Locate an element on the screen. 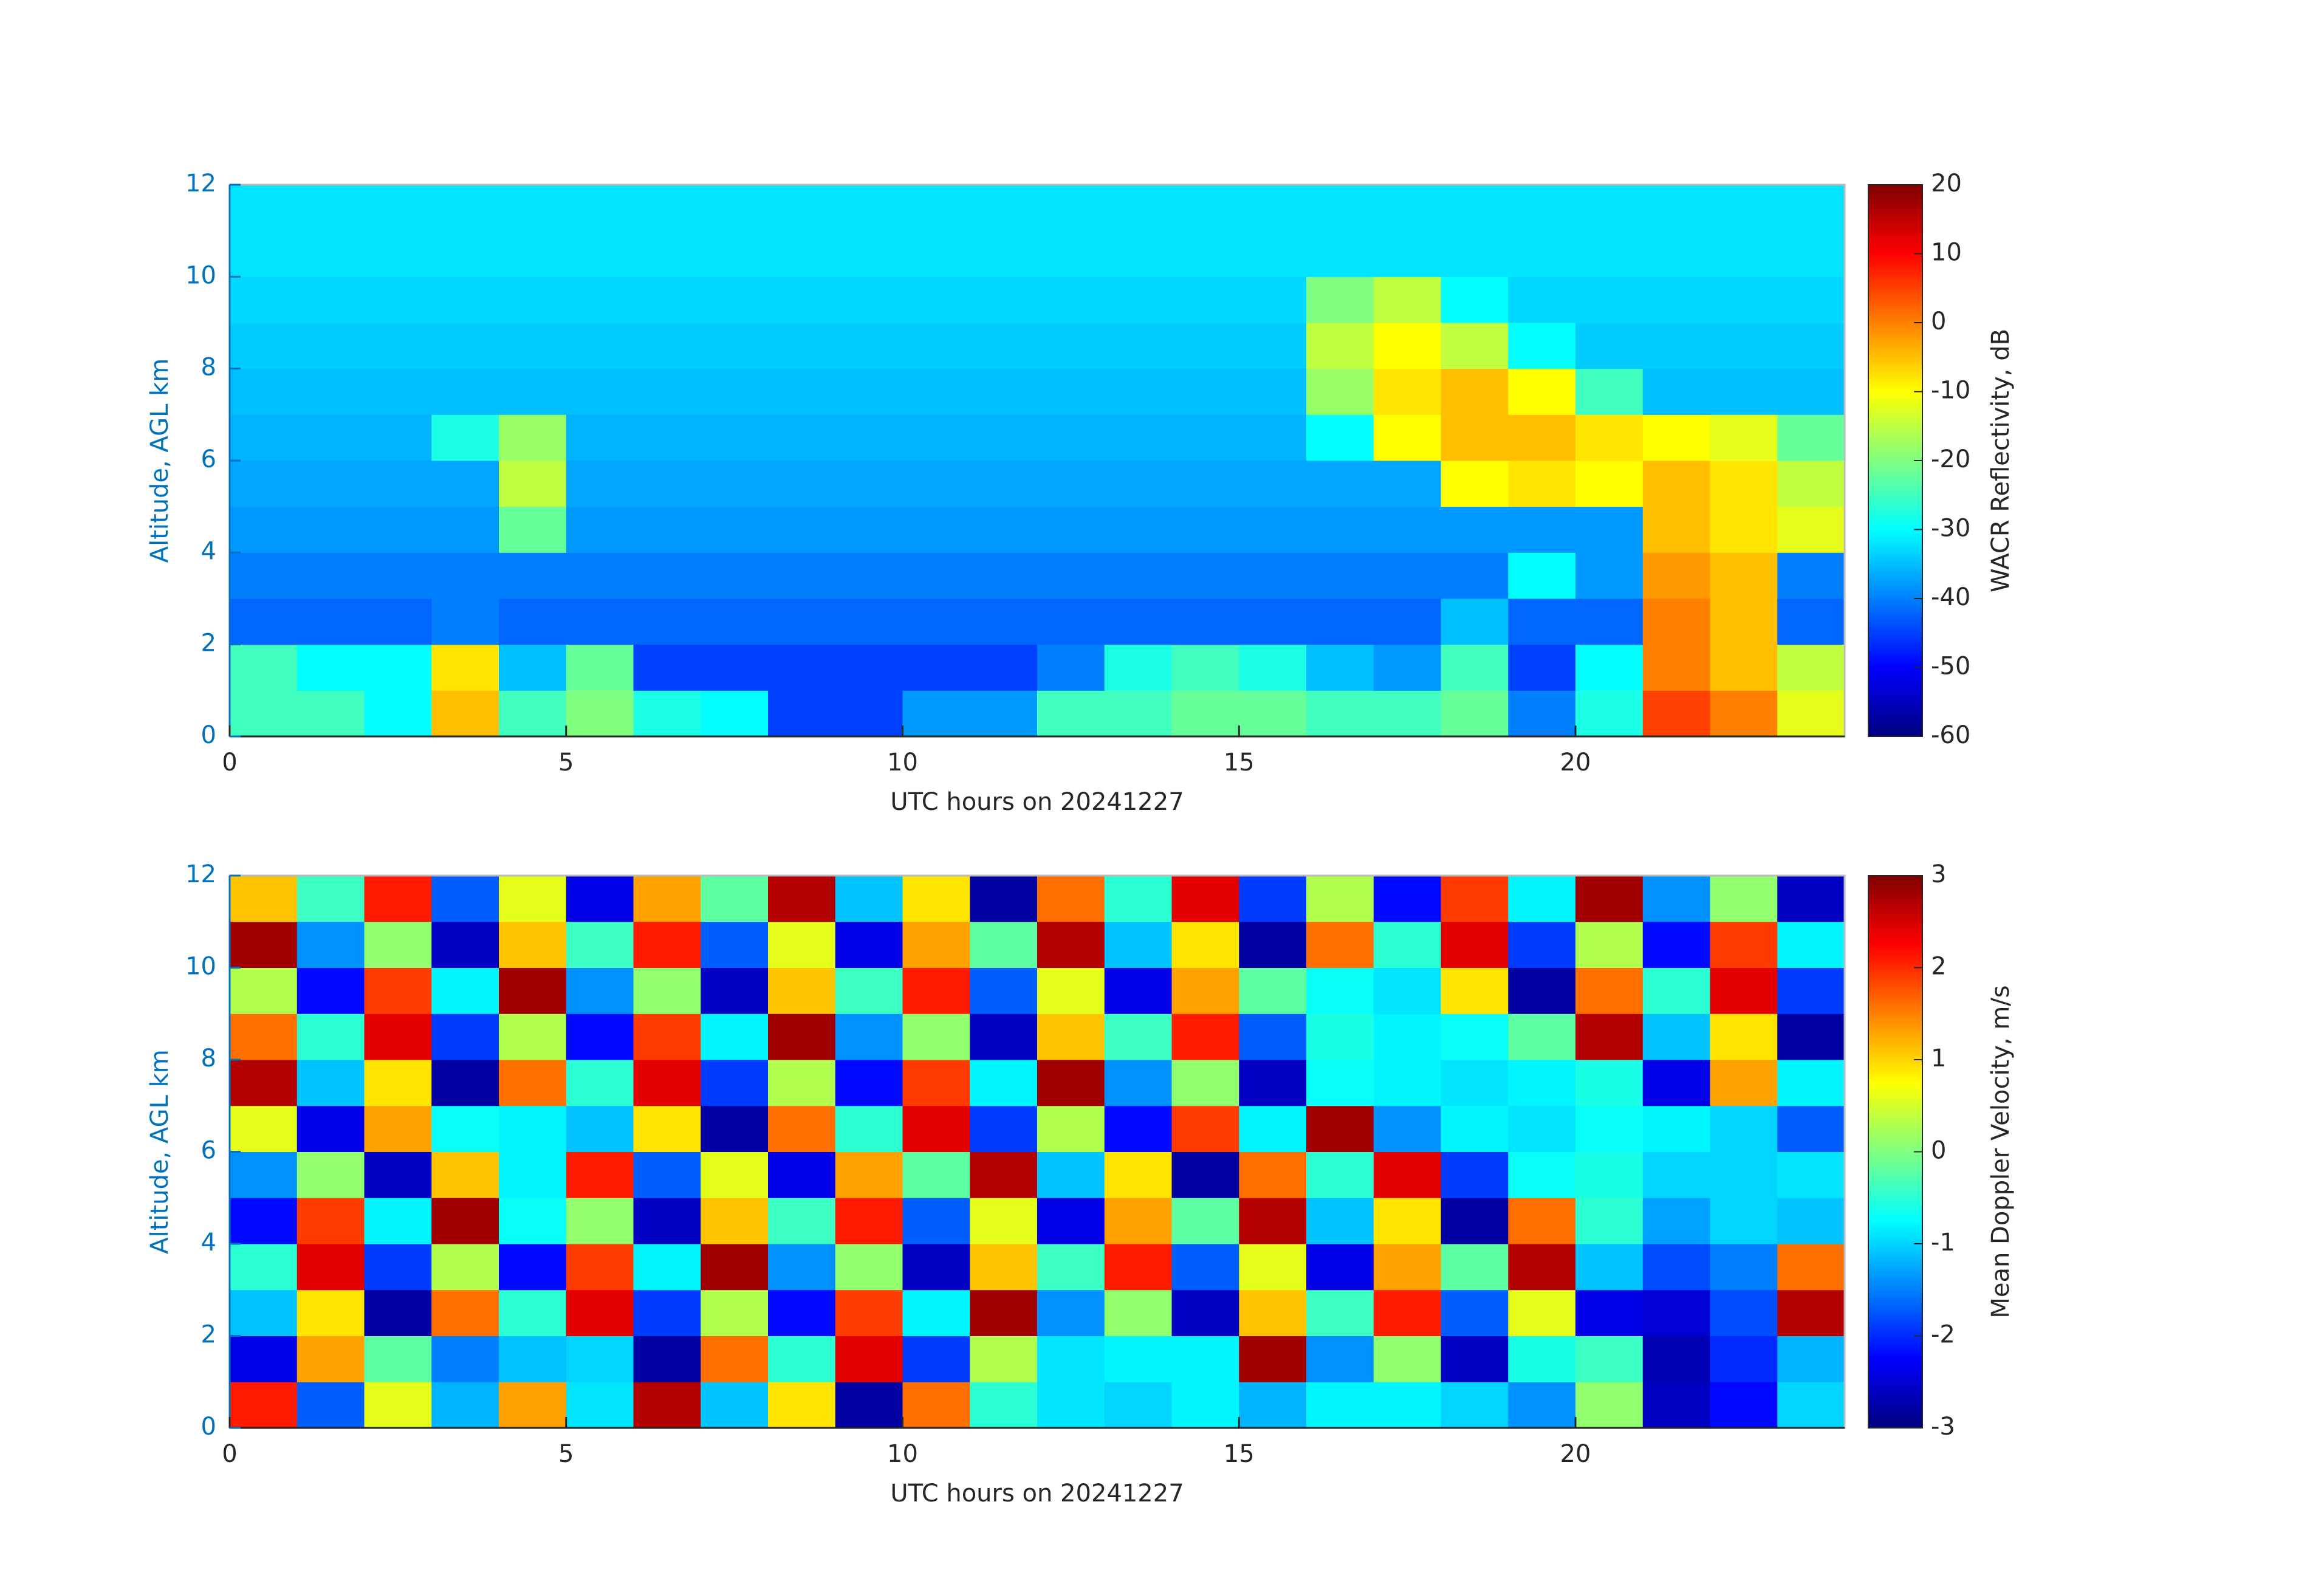  y-tick-label: 4 is located at coordinates (208, 1243).